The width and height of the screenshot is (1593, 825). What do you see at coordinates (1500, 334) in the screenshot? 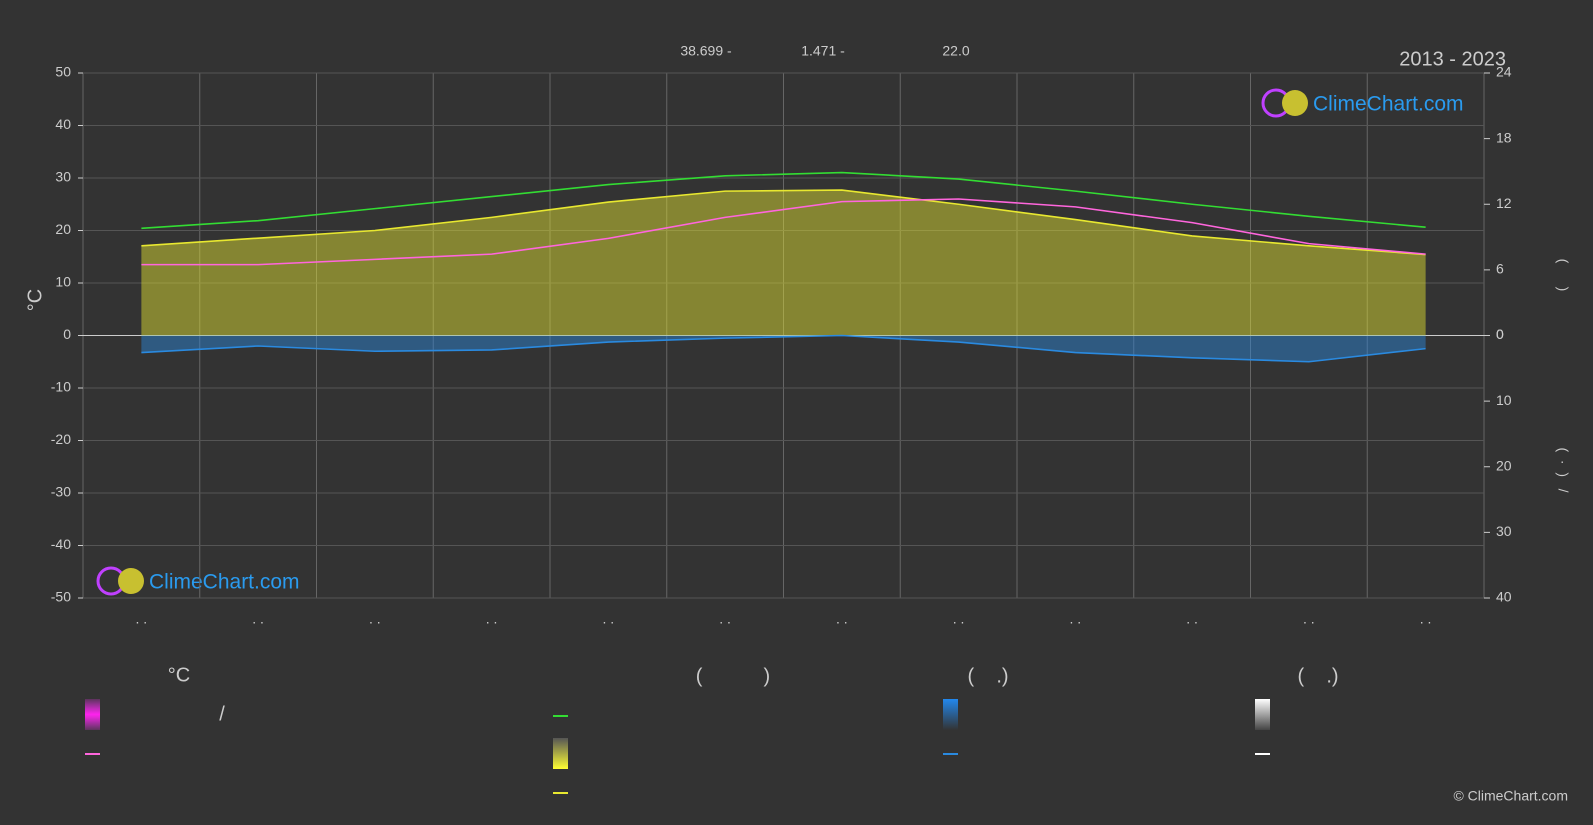
I see `y2-tick-label: 0` at bounding box center [1500, 334].